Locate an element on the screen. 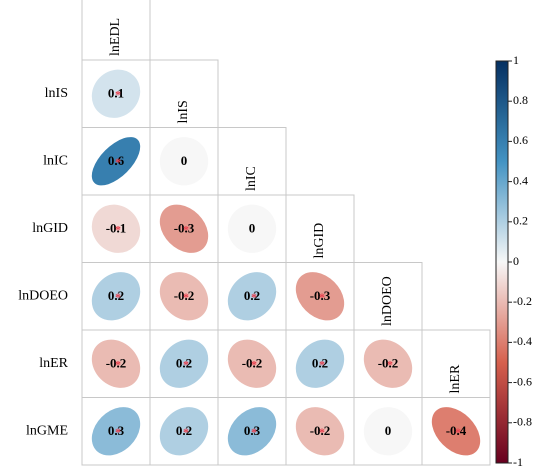 Image resolution: width=535 pixels, height=474 pixels. colorbar-tick-layer: 1 0.8 0.6 0.4 0.2 0 -0.2 -0.4 -0.6 -0.8 -1 is located at coordinates (520, 261).